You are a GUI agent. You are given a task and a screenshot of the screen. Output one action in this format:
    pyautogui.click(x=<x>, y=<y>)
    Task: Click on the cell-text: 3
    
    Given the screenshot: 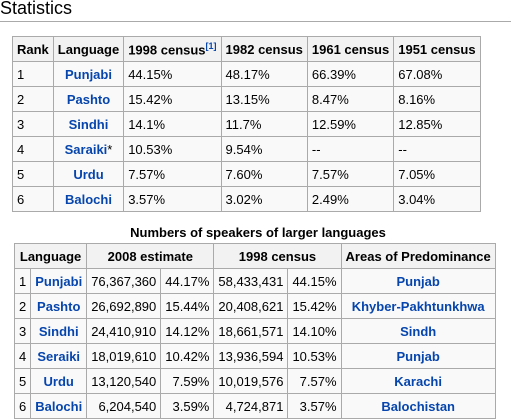 What is the action you would take?
    pyautogui.click(x=23, y=331)
    